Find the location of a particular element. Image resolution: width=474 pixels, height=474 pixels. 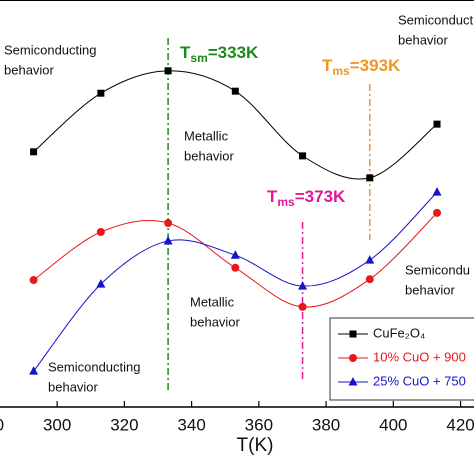

x-tick-label: 280 is located at coordinates (2, 424).